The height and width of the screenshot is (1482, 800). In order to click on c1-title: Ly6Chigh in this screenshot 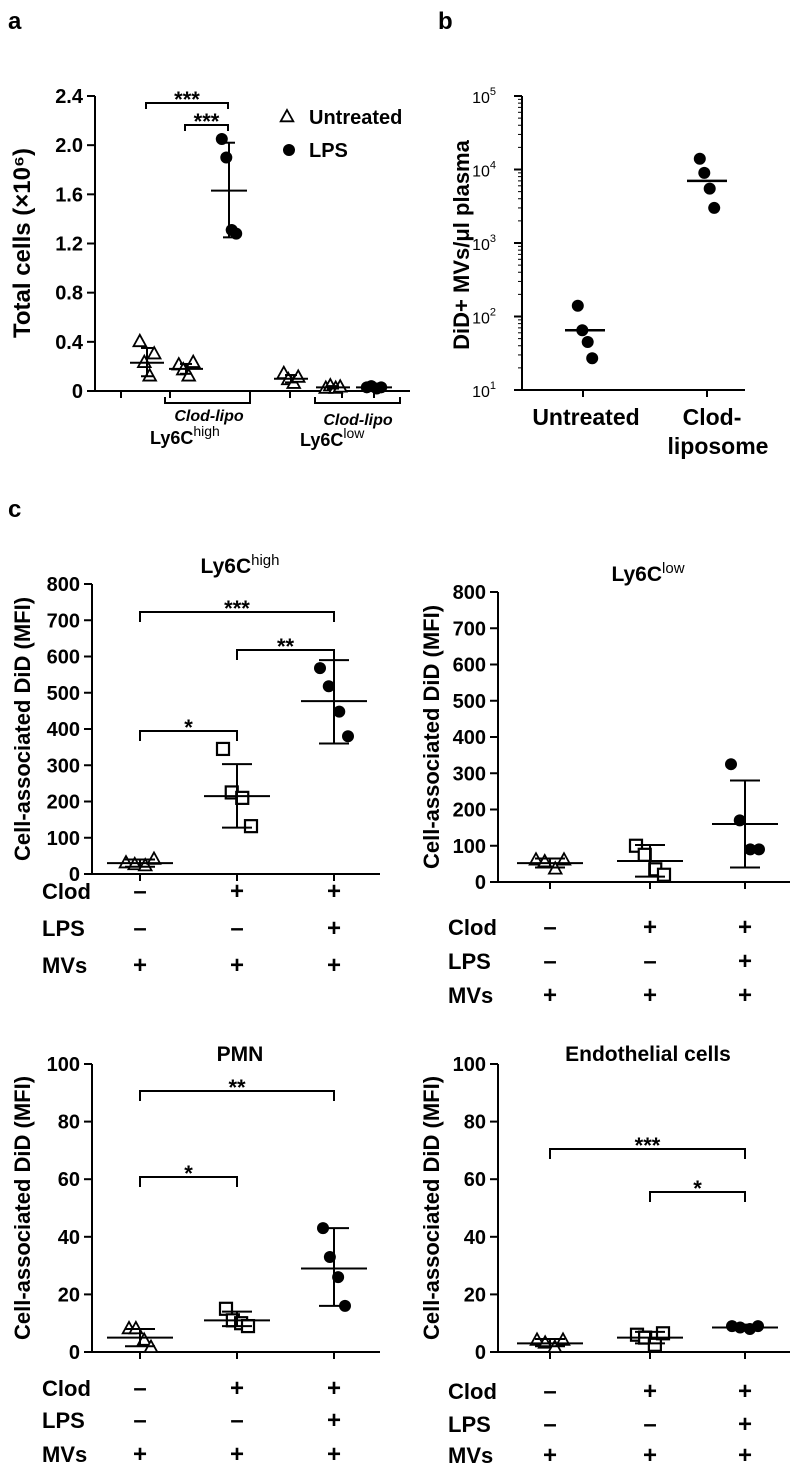, I will do `click(240, 565)`.